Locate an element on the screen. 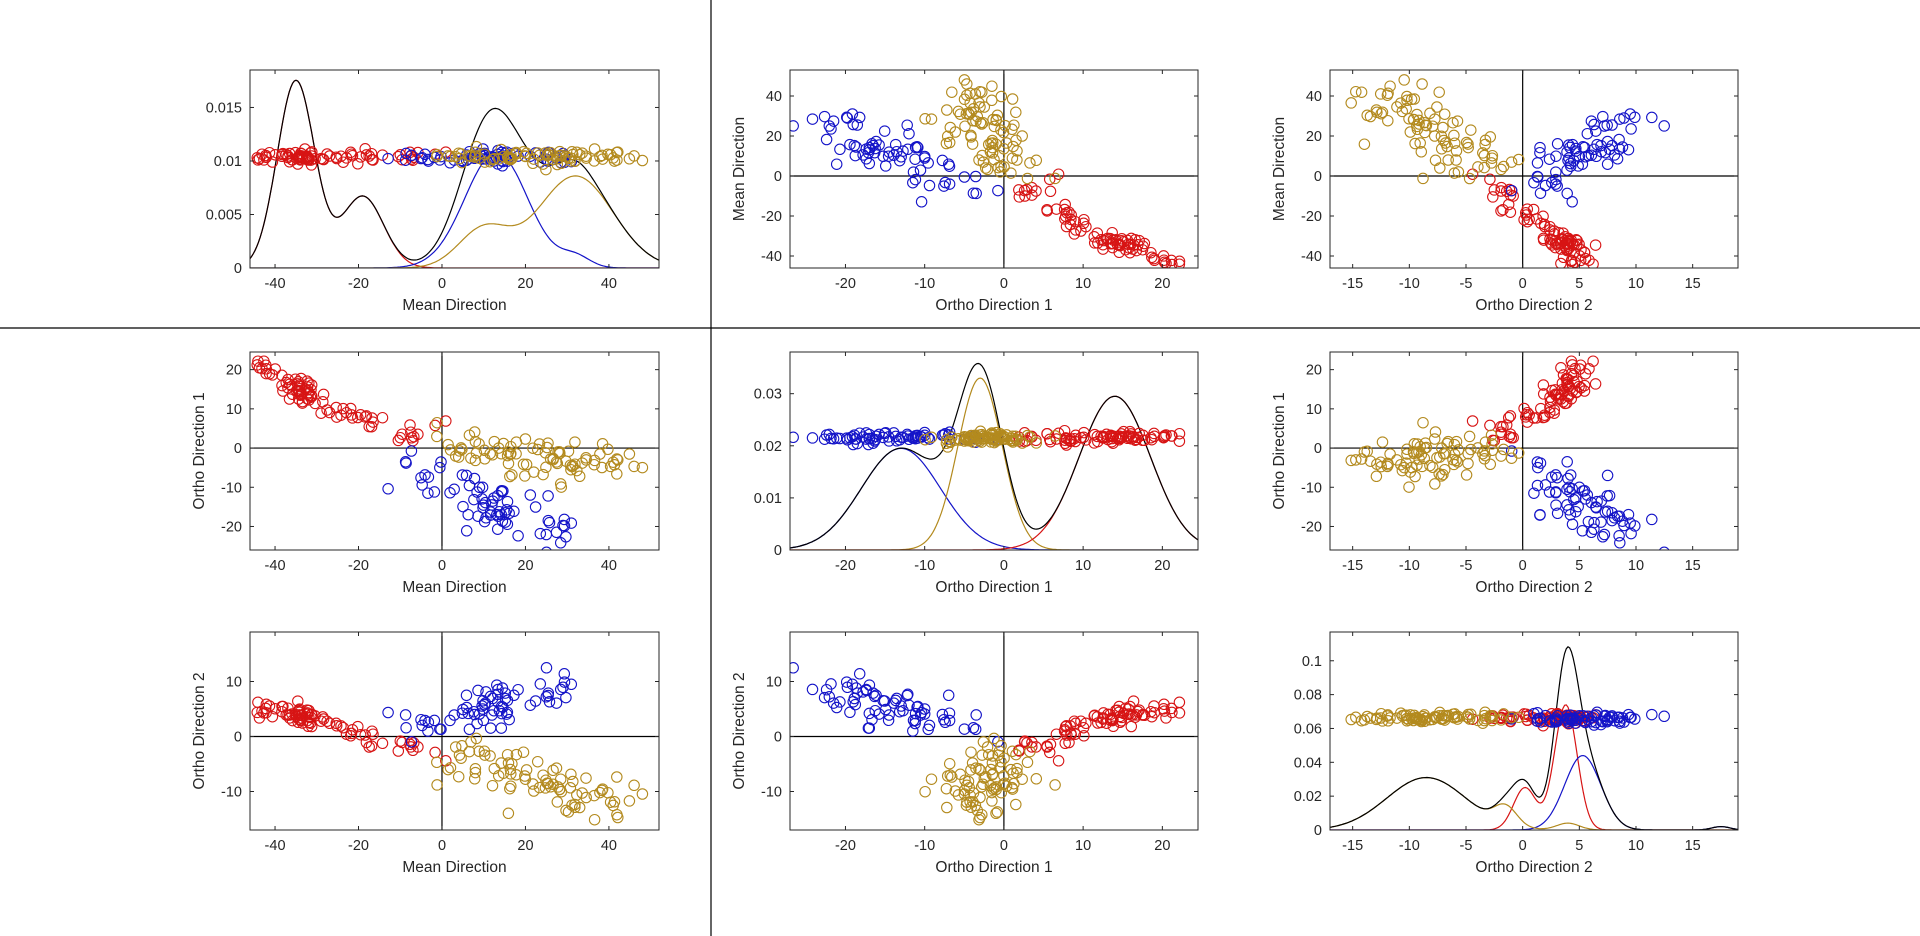  x-tick-label: -10 is located at coordinates (1409, 284).